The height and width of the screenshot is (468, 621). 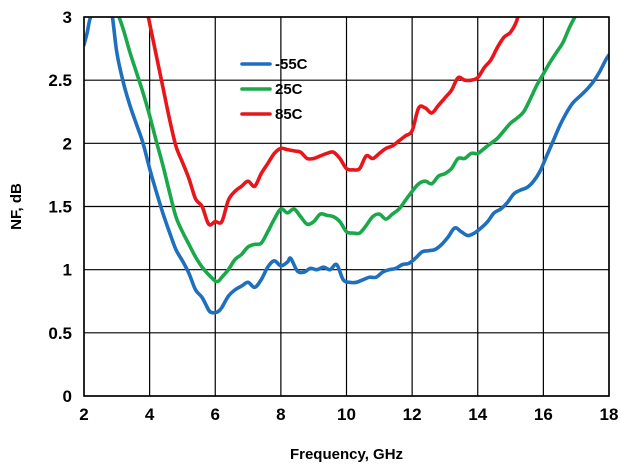 I want to click on legend-label: 25C, so click(x=289, y=89).